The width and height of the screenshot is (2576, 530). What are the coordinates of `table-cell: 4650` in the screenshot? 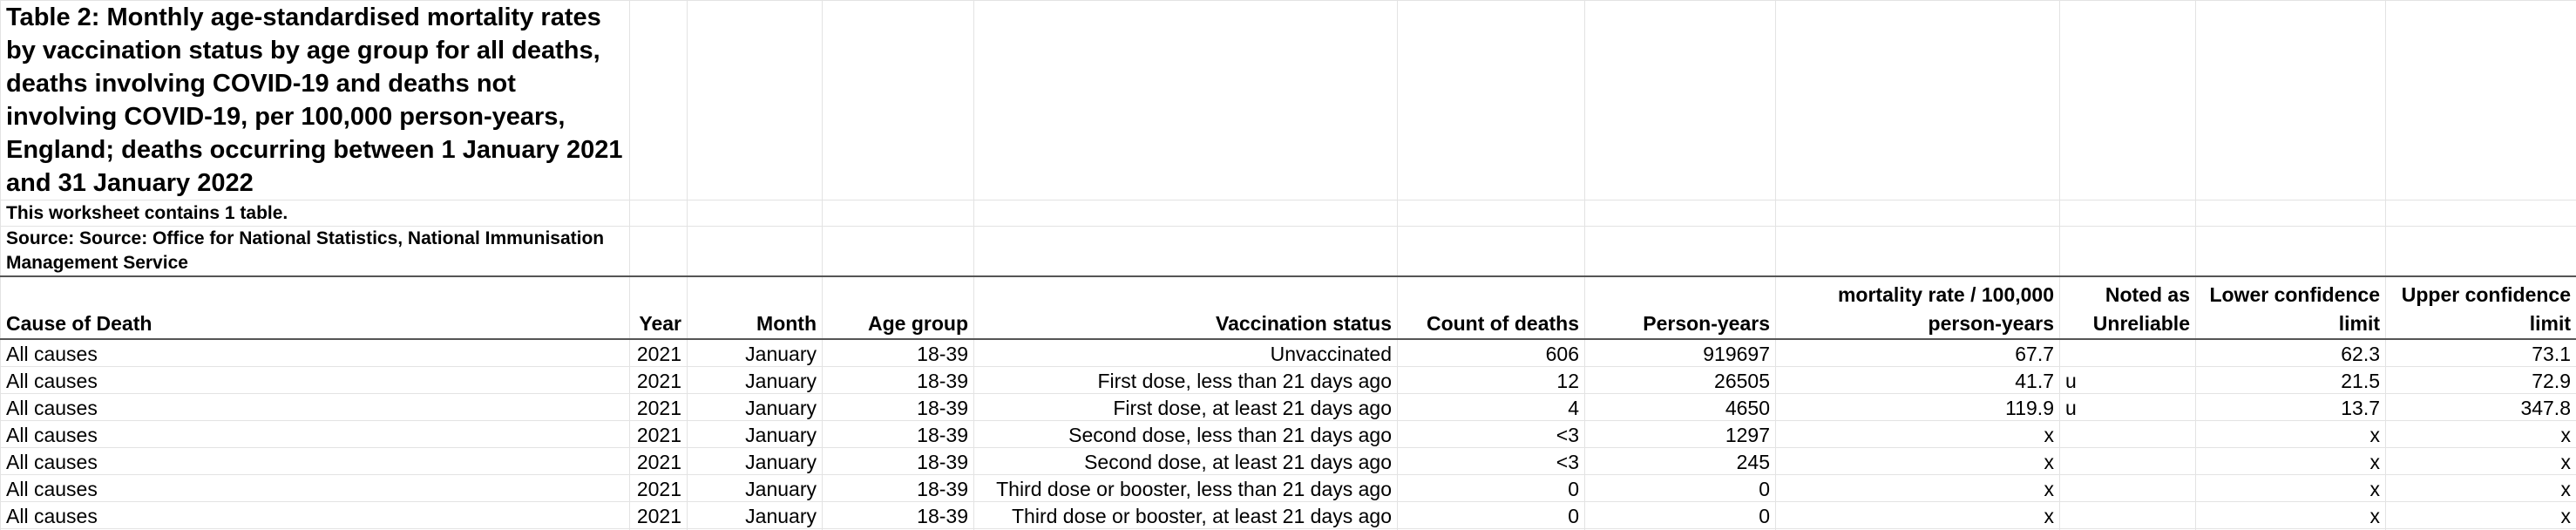 It's located at (1680, 407).